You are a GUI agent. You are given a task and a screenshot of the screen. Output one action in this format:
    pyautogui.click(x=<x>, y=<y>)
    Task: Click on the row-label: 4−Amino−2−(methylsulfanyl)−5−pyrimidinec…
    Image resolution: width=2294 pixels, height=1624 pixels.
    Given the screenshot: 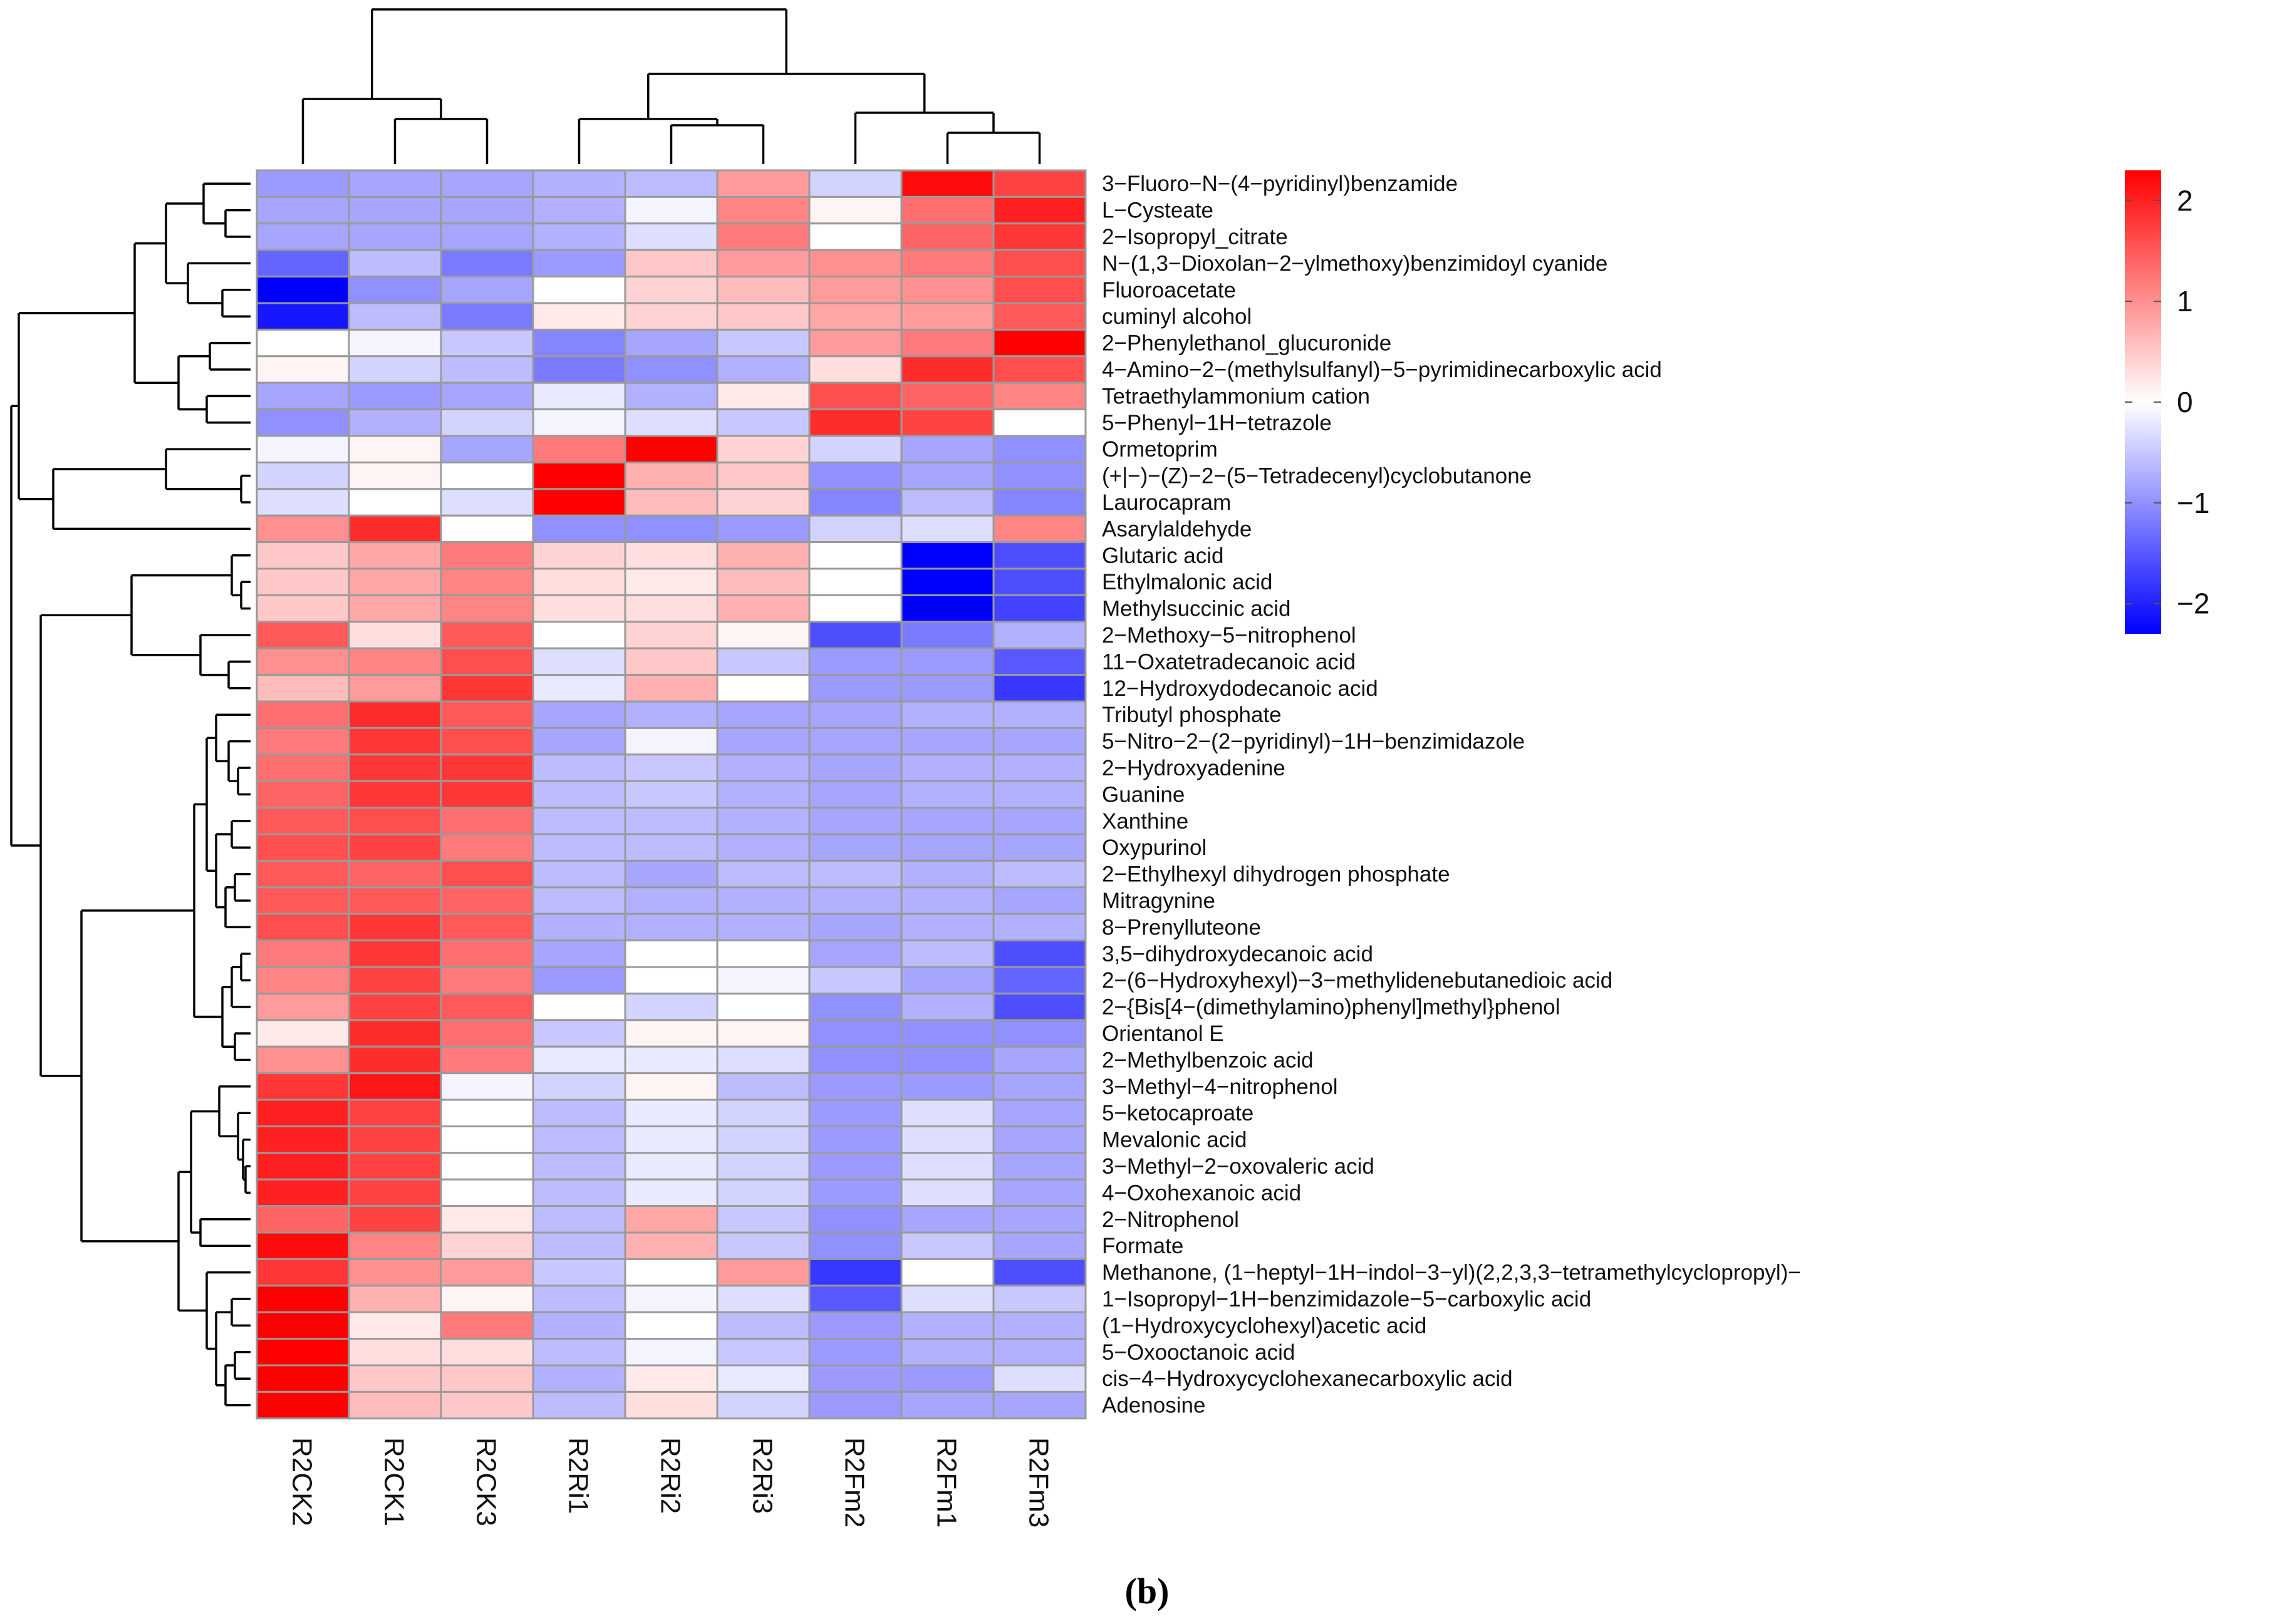 What is the action you would take?
    pyautogui.click(x=1382, y=370)
    